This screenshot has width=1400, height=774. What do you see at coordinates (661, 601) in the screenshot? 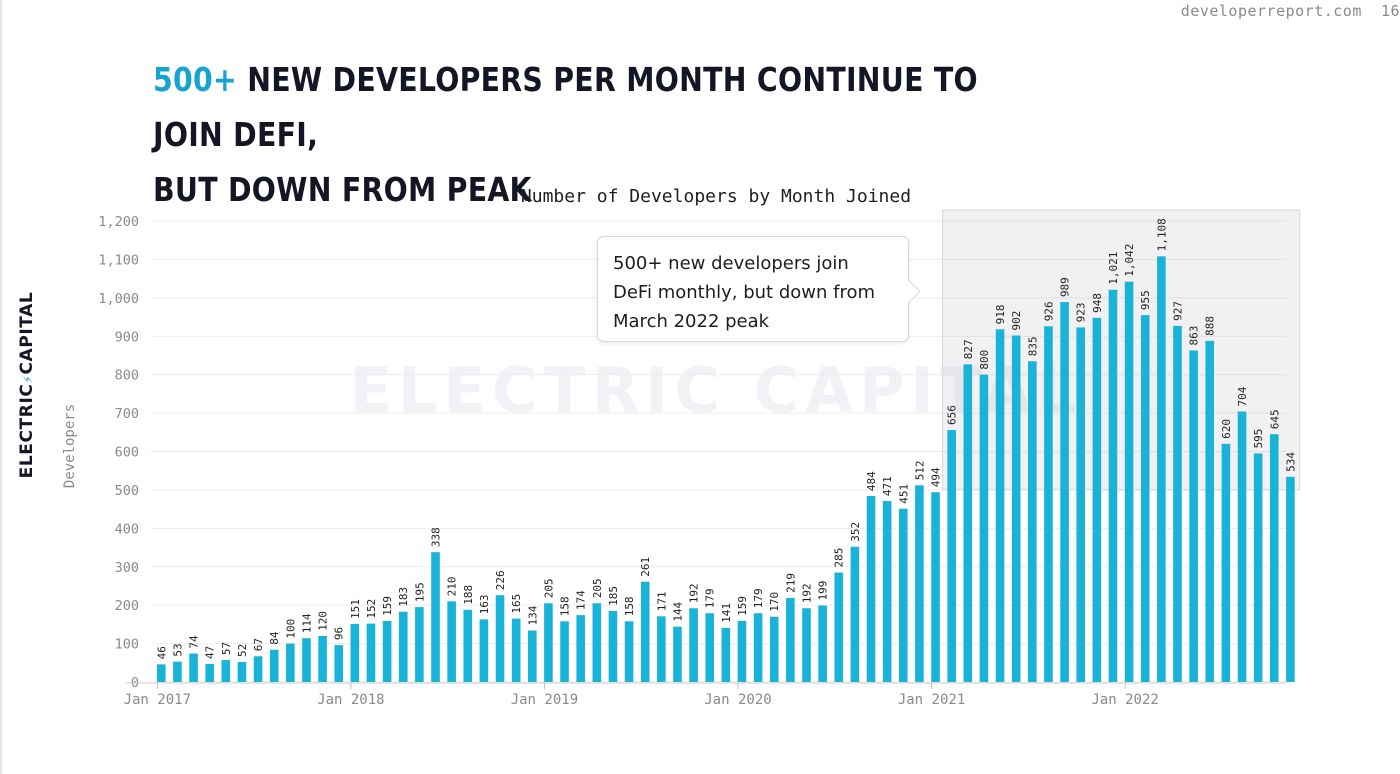
I see `bar-value-label: 171` at bounding box center [661, 601].